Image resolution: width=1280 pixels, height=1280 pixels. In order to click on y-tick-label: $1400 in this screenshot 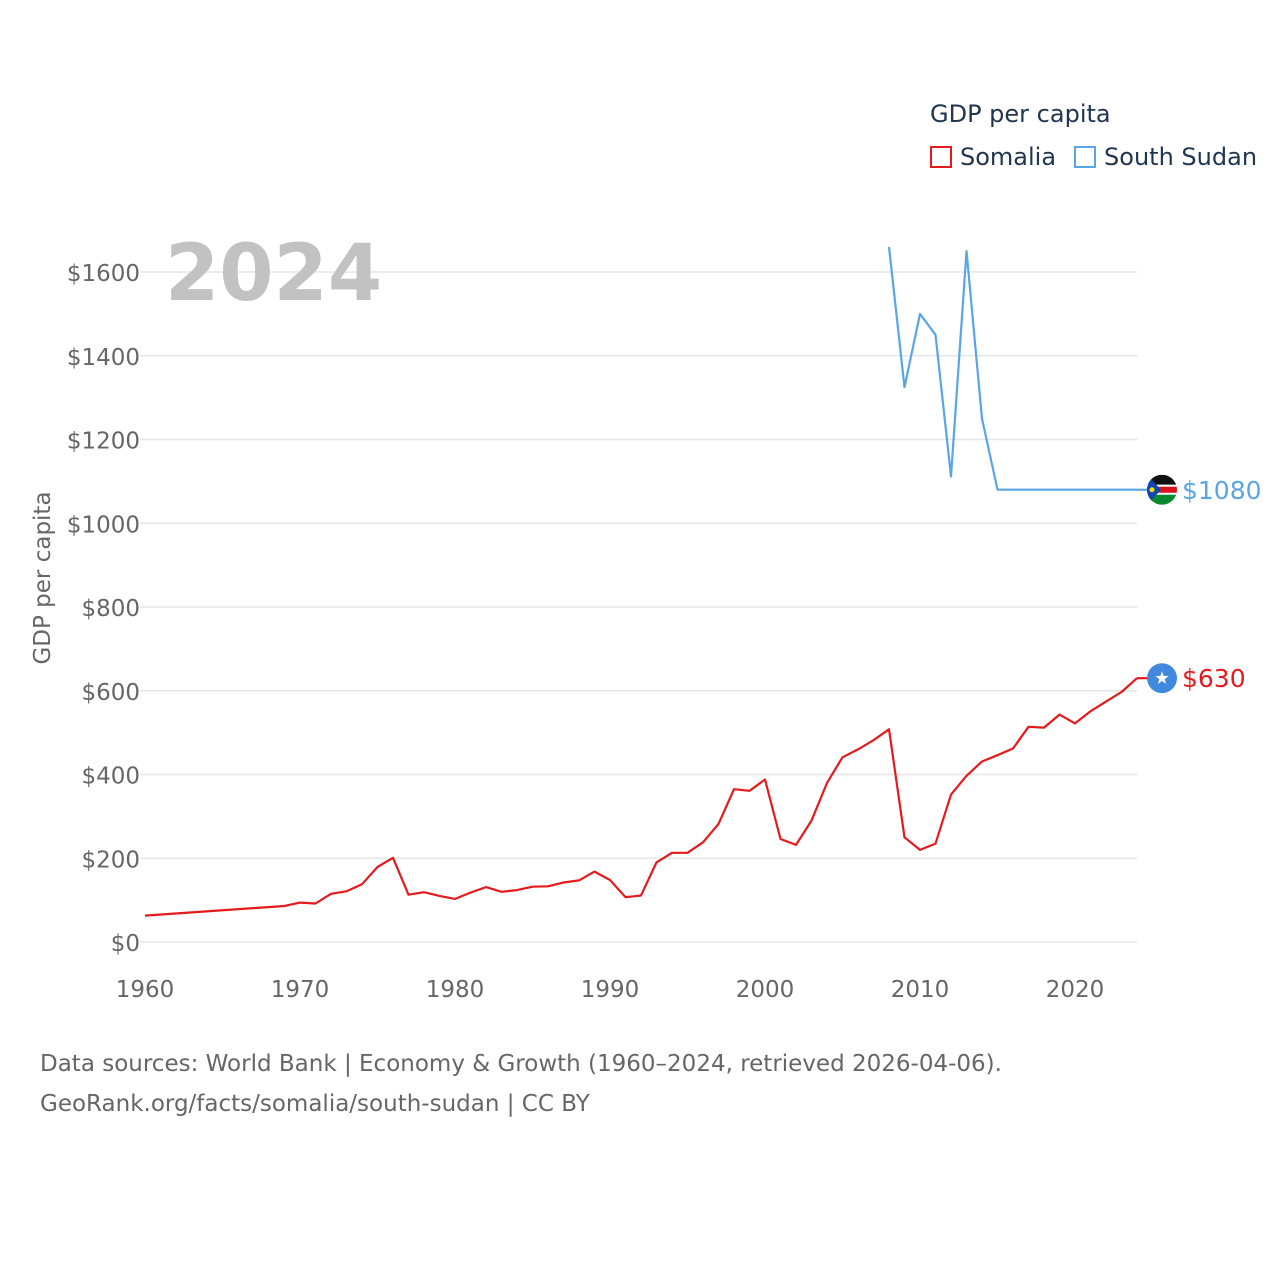, I will do `click(103, 358)`.